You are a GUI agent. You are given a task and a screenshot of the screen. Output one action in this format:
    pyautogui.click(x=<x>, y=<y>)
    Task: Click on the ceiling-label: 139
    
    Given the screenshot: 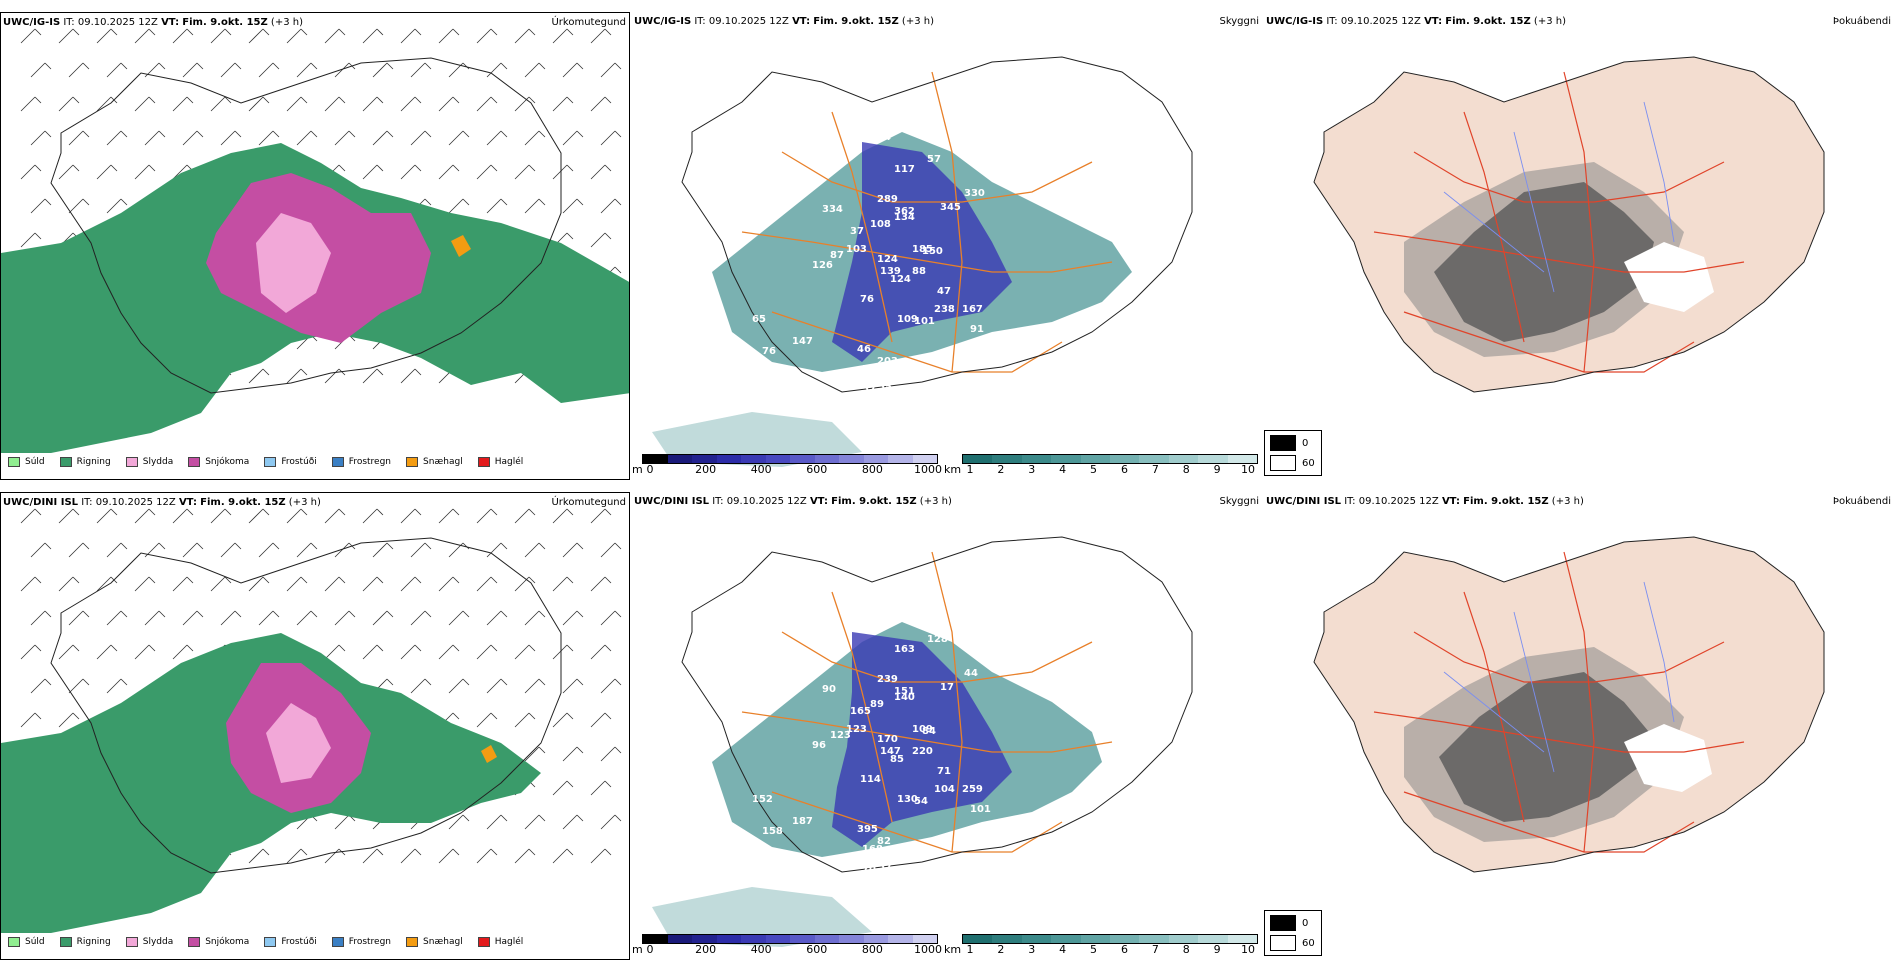 What is the action you would take?
    pyautogui.click(x=890, y=271)
    